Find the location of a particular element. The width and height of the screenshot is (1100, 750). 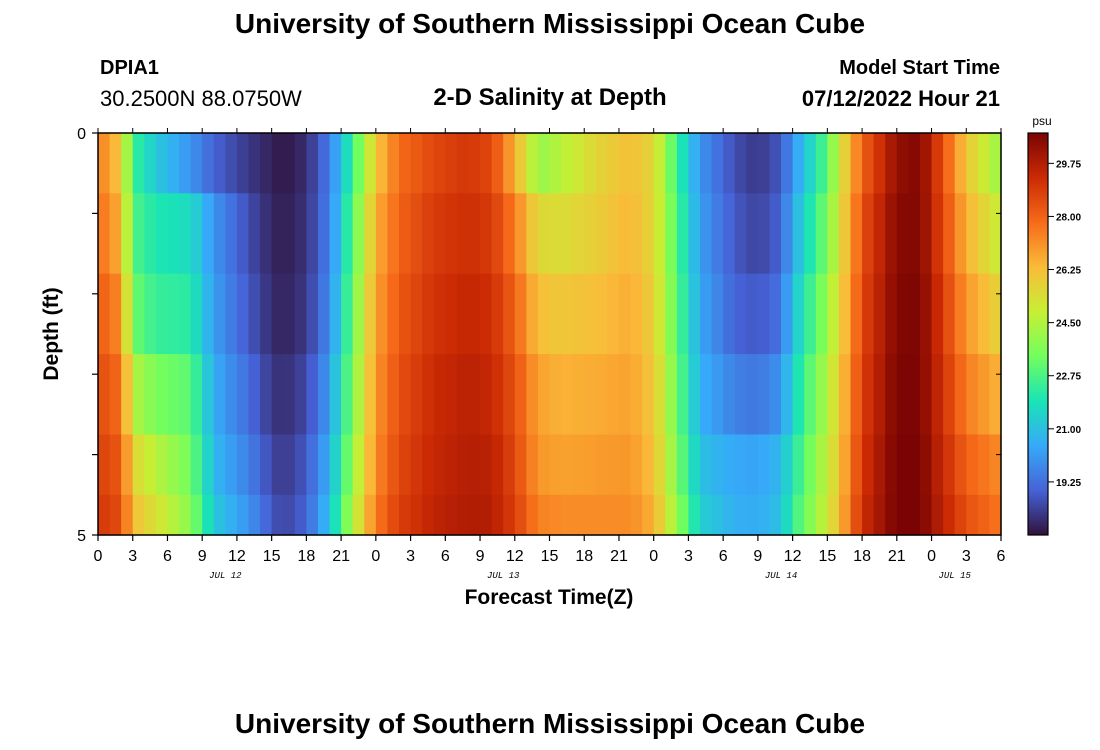

x-tick-label: 6 is located at coordinates (167, 556).